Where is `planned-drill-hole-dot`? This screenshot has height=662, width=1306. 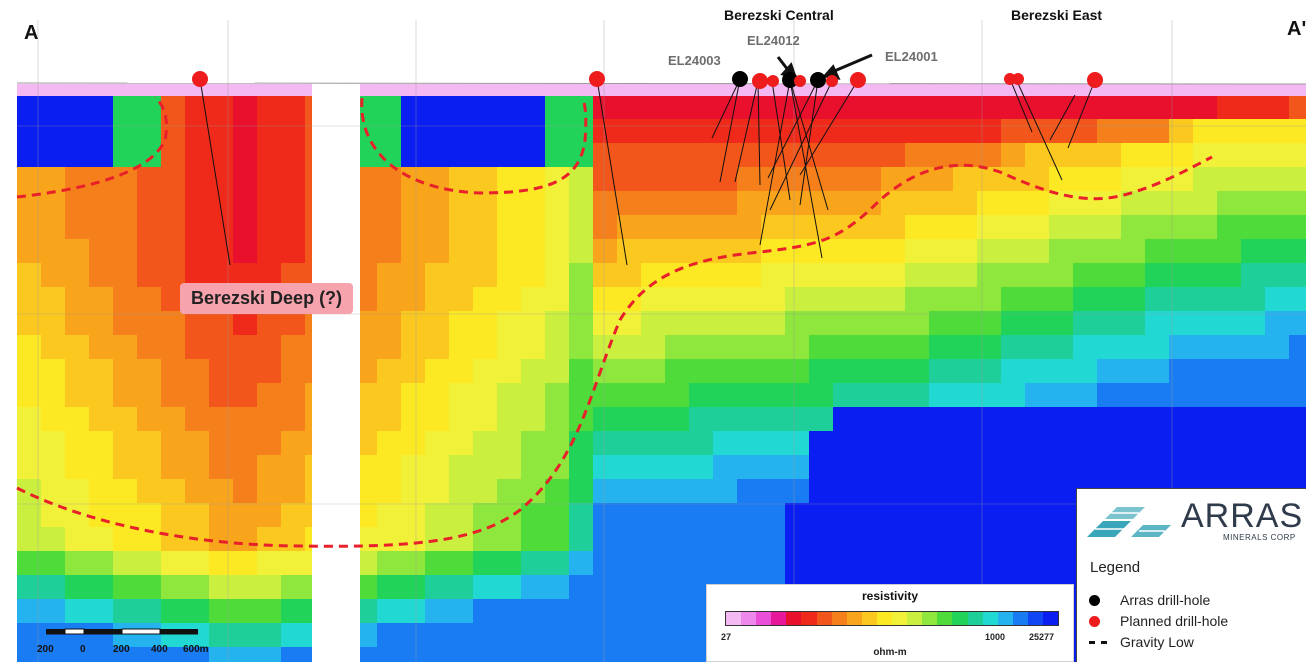
planned-drill-hole-dot is located at coordinates (200, 79).